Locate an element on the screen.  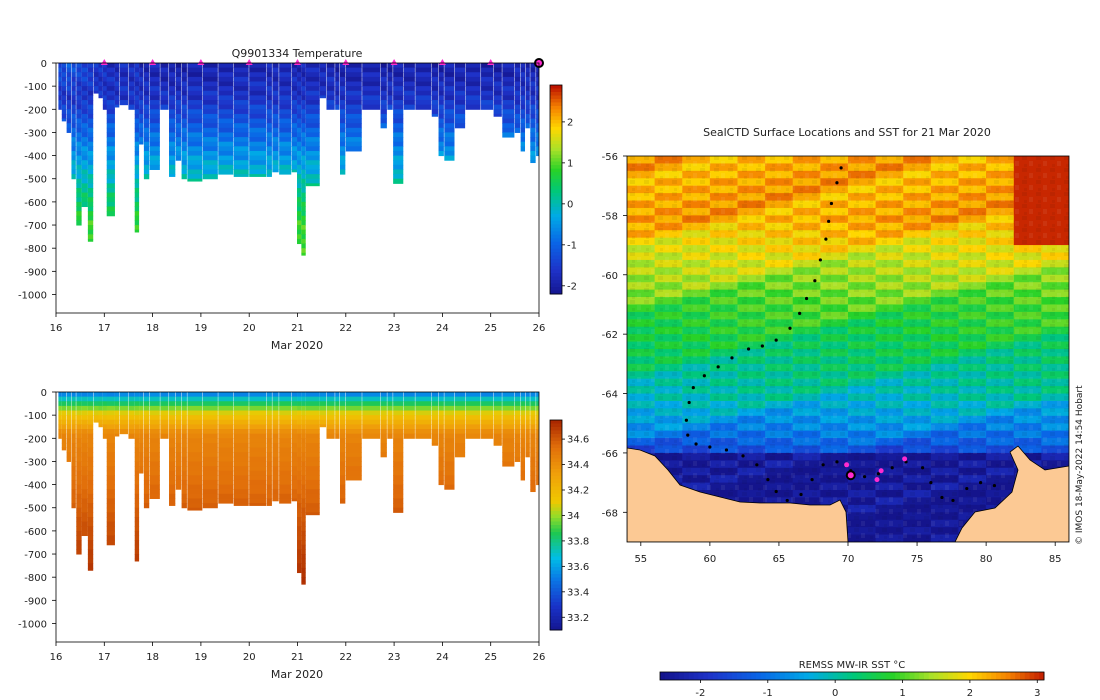
colorbar-tick-label: 33.6 is located at coordinates (578, 567).